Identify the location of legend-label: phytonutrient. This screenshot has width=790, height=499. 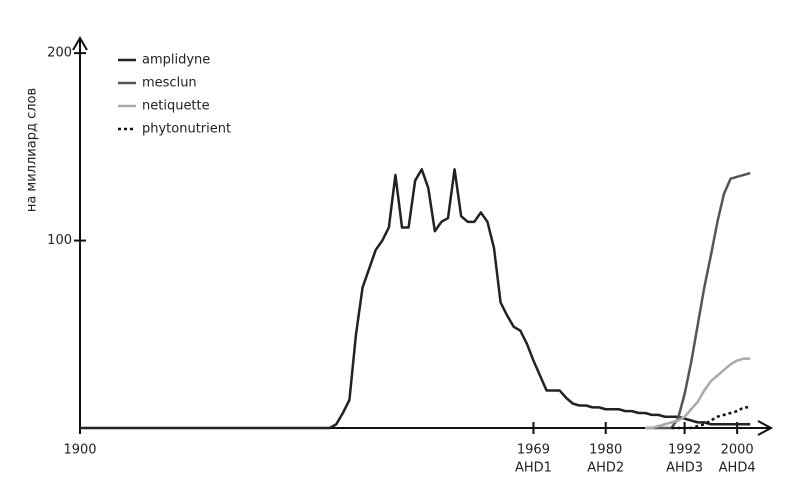
(186, 129).